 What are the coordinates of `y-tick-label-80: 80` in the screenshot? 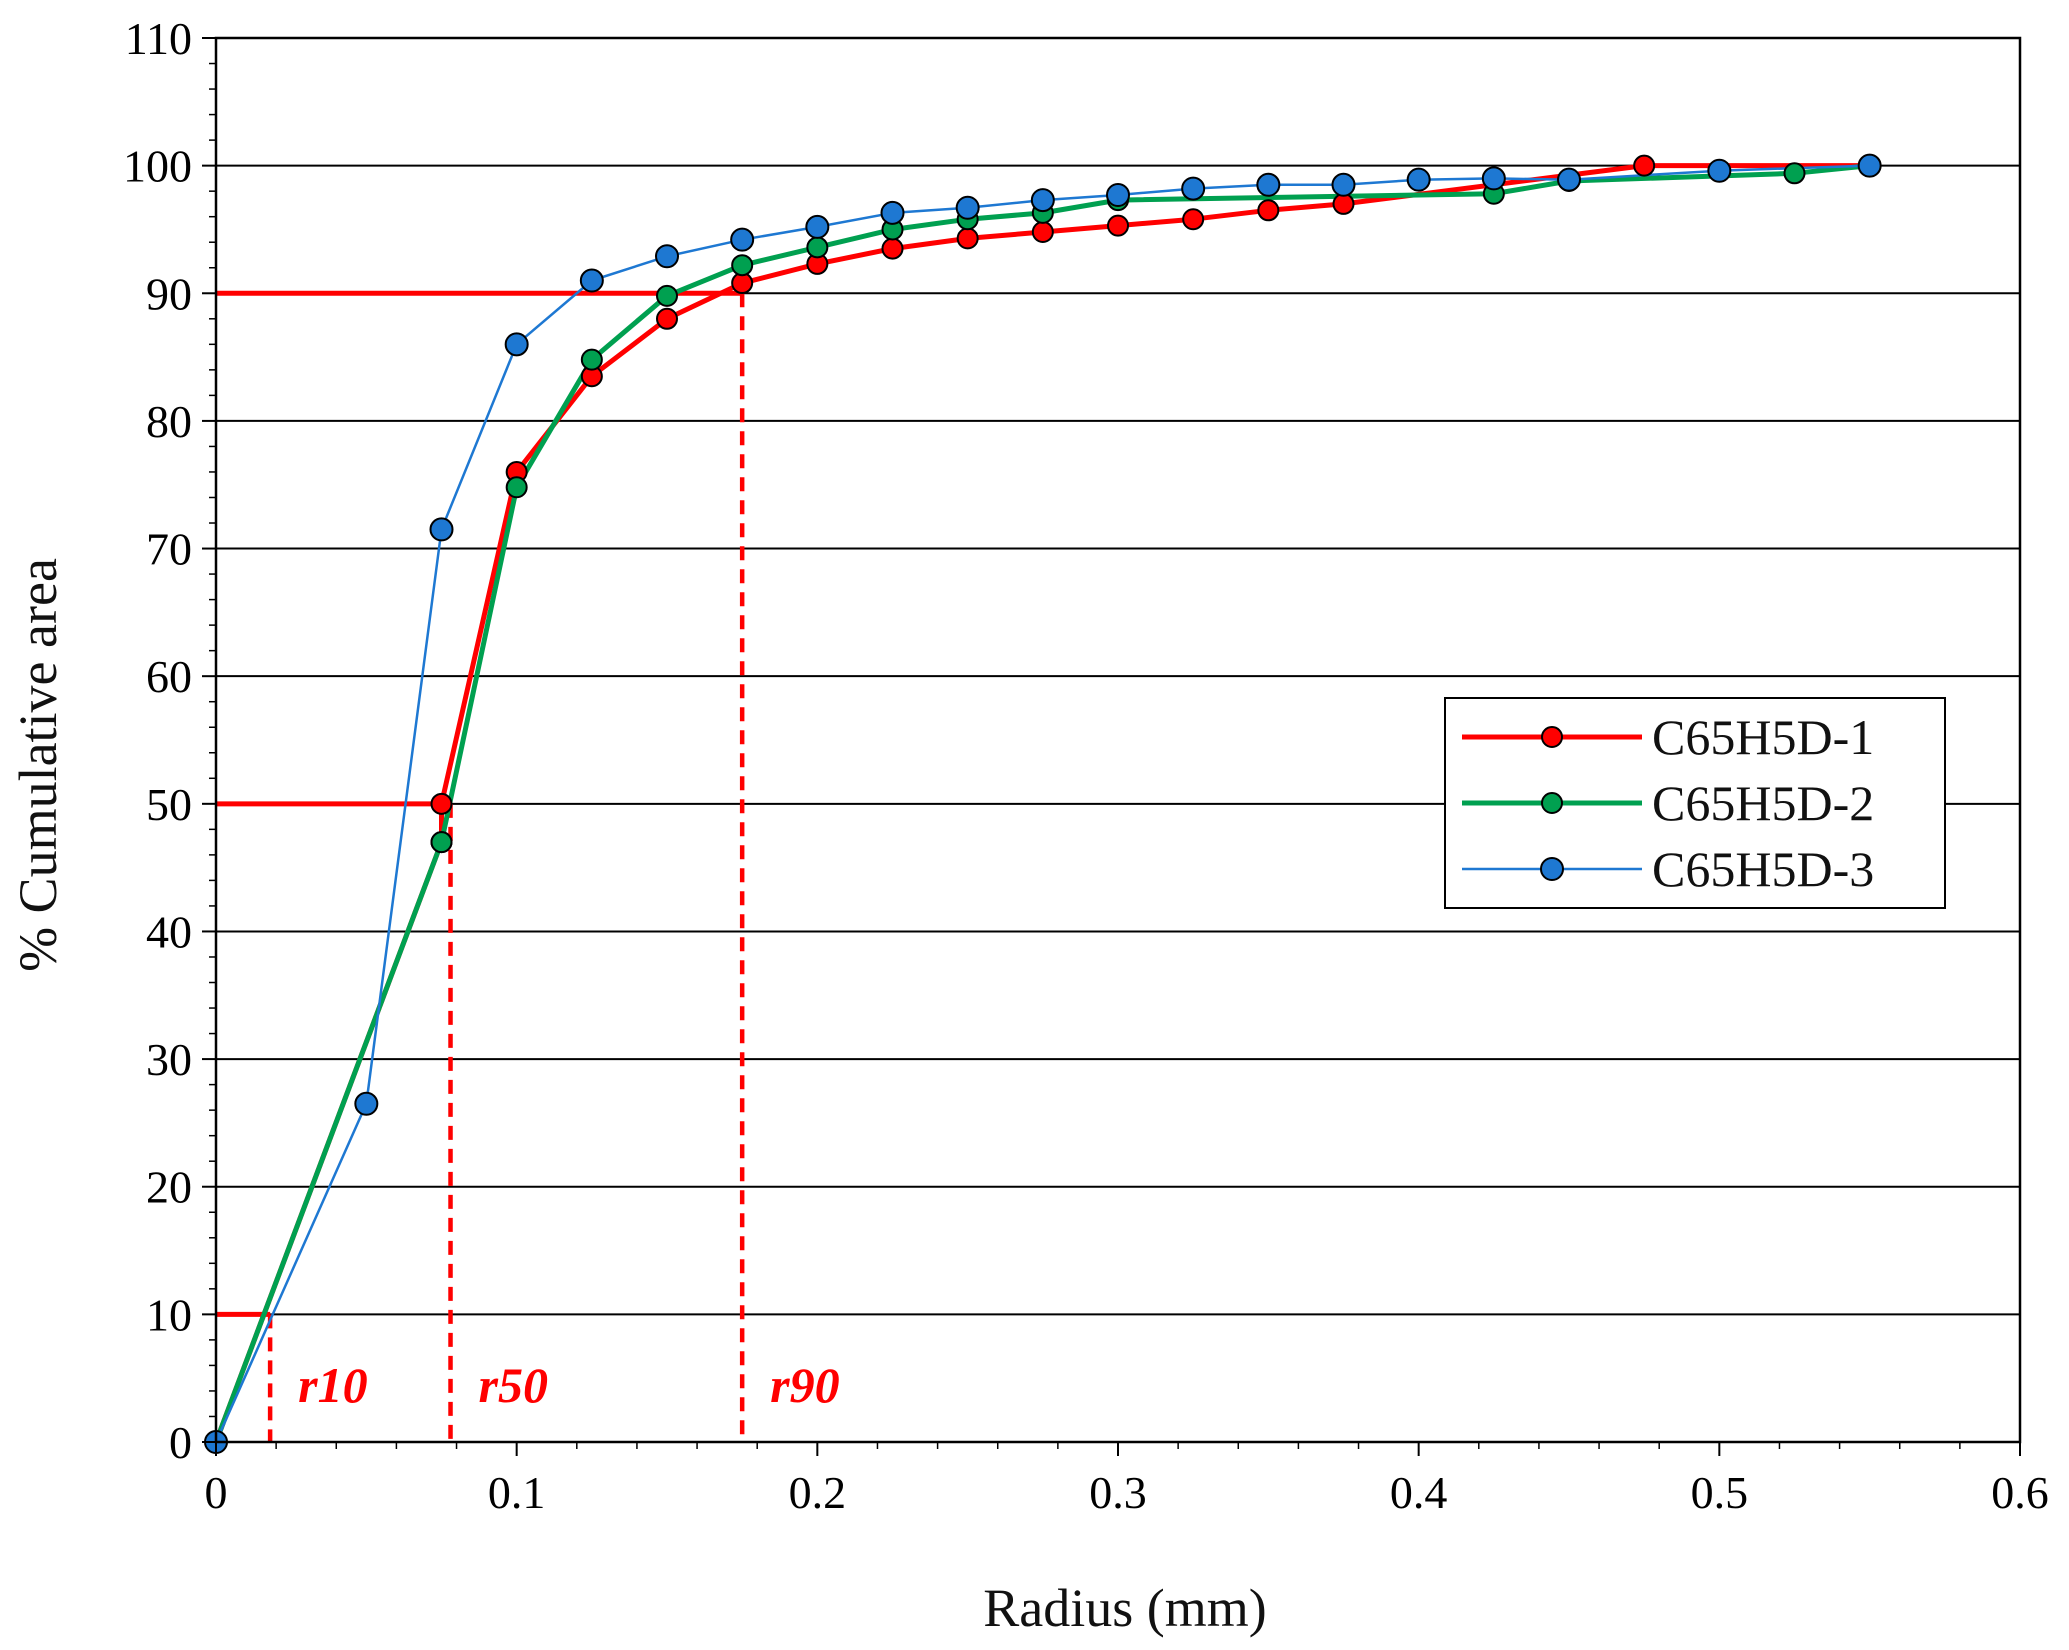 It's located at (169, 421).